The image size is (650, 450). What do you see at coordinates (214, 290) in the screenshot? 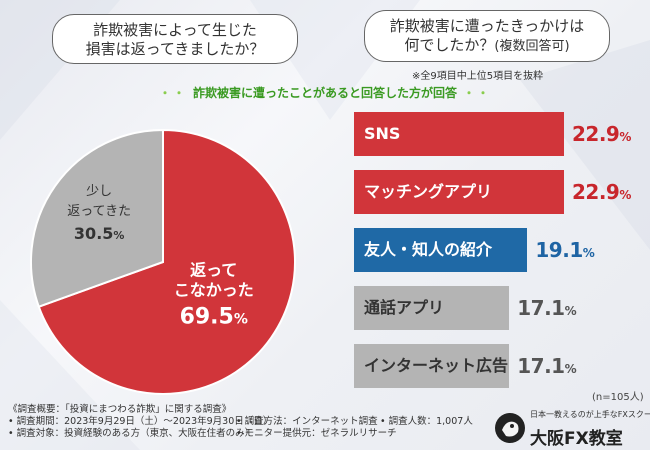
I see `pie-slice-label-line: こなかった` at bounding box center [214, 290].